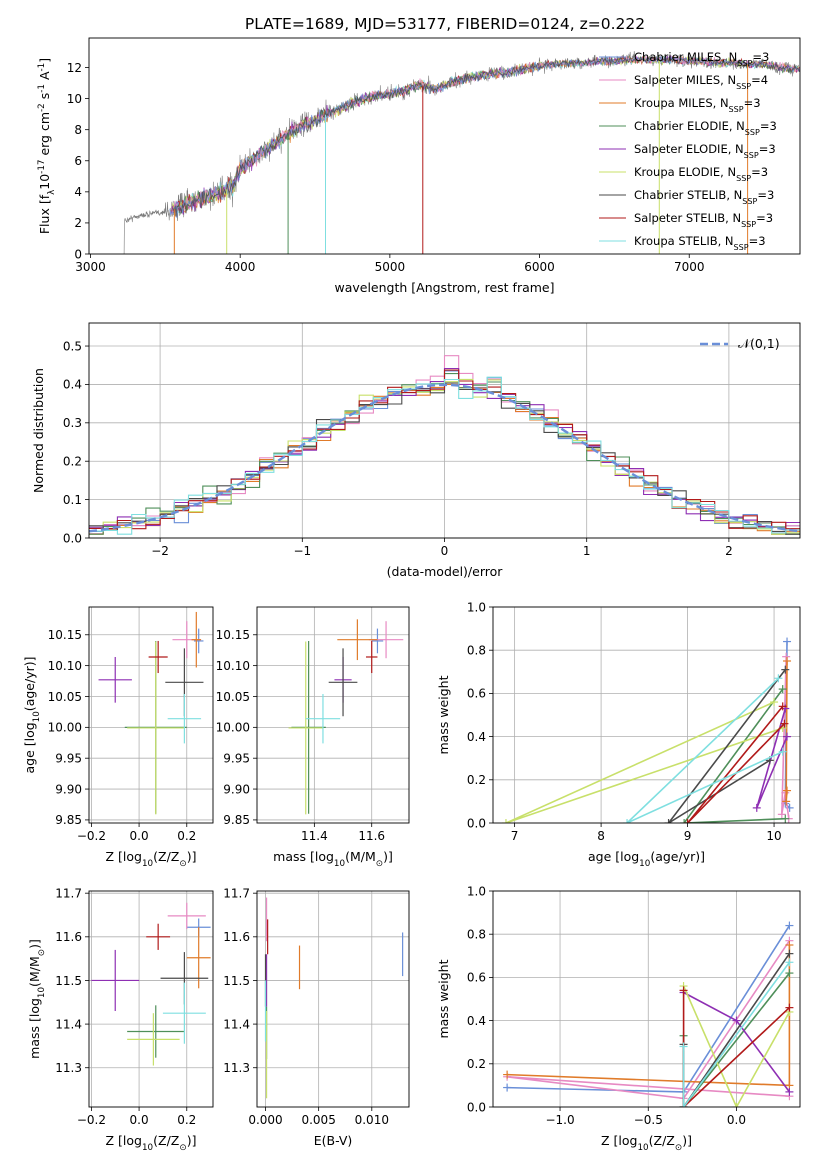 The height and width of the screenshot is (1170, 819). I want to click on x-tick-label: 7, so click(515, 836).